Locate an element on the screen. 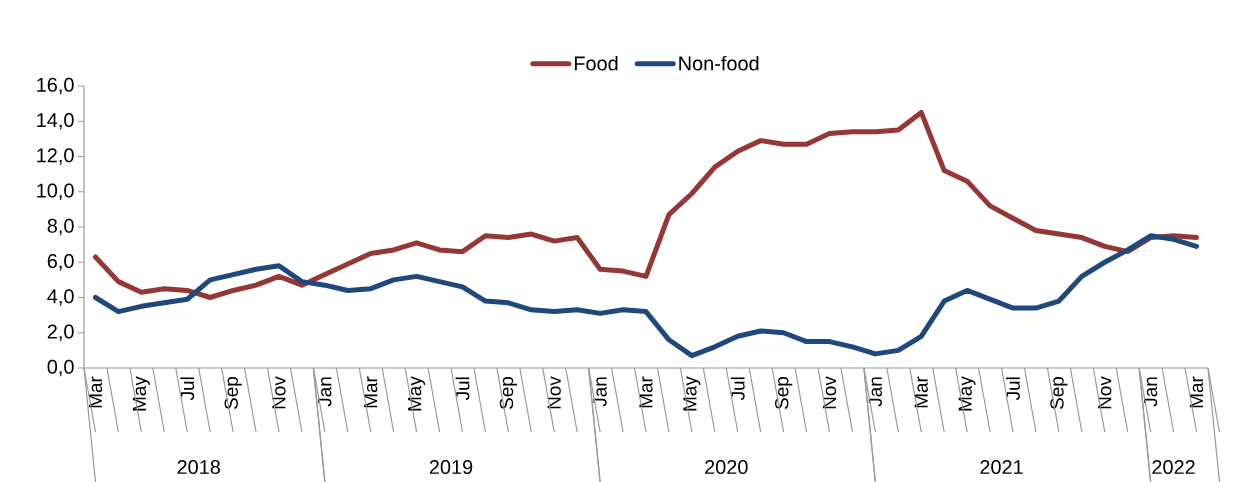 This screenshot has height=482, width=1243. text: 2022 is located at coordinates (1173, 467).